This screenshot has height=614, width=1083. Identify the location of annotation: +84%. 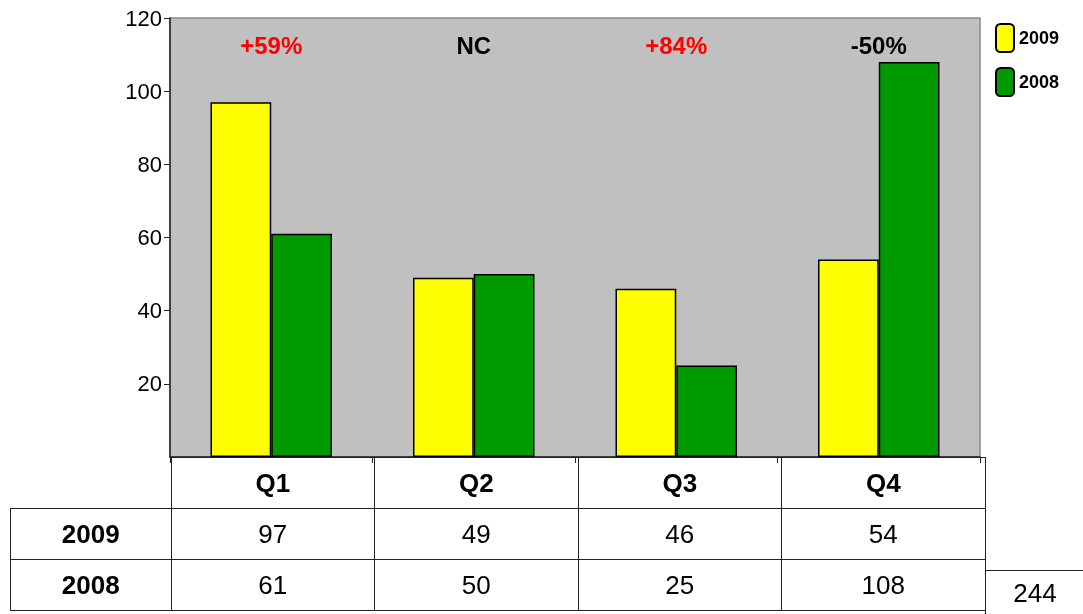
(676, 45).